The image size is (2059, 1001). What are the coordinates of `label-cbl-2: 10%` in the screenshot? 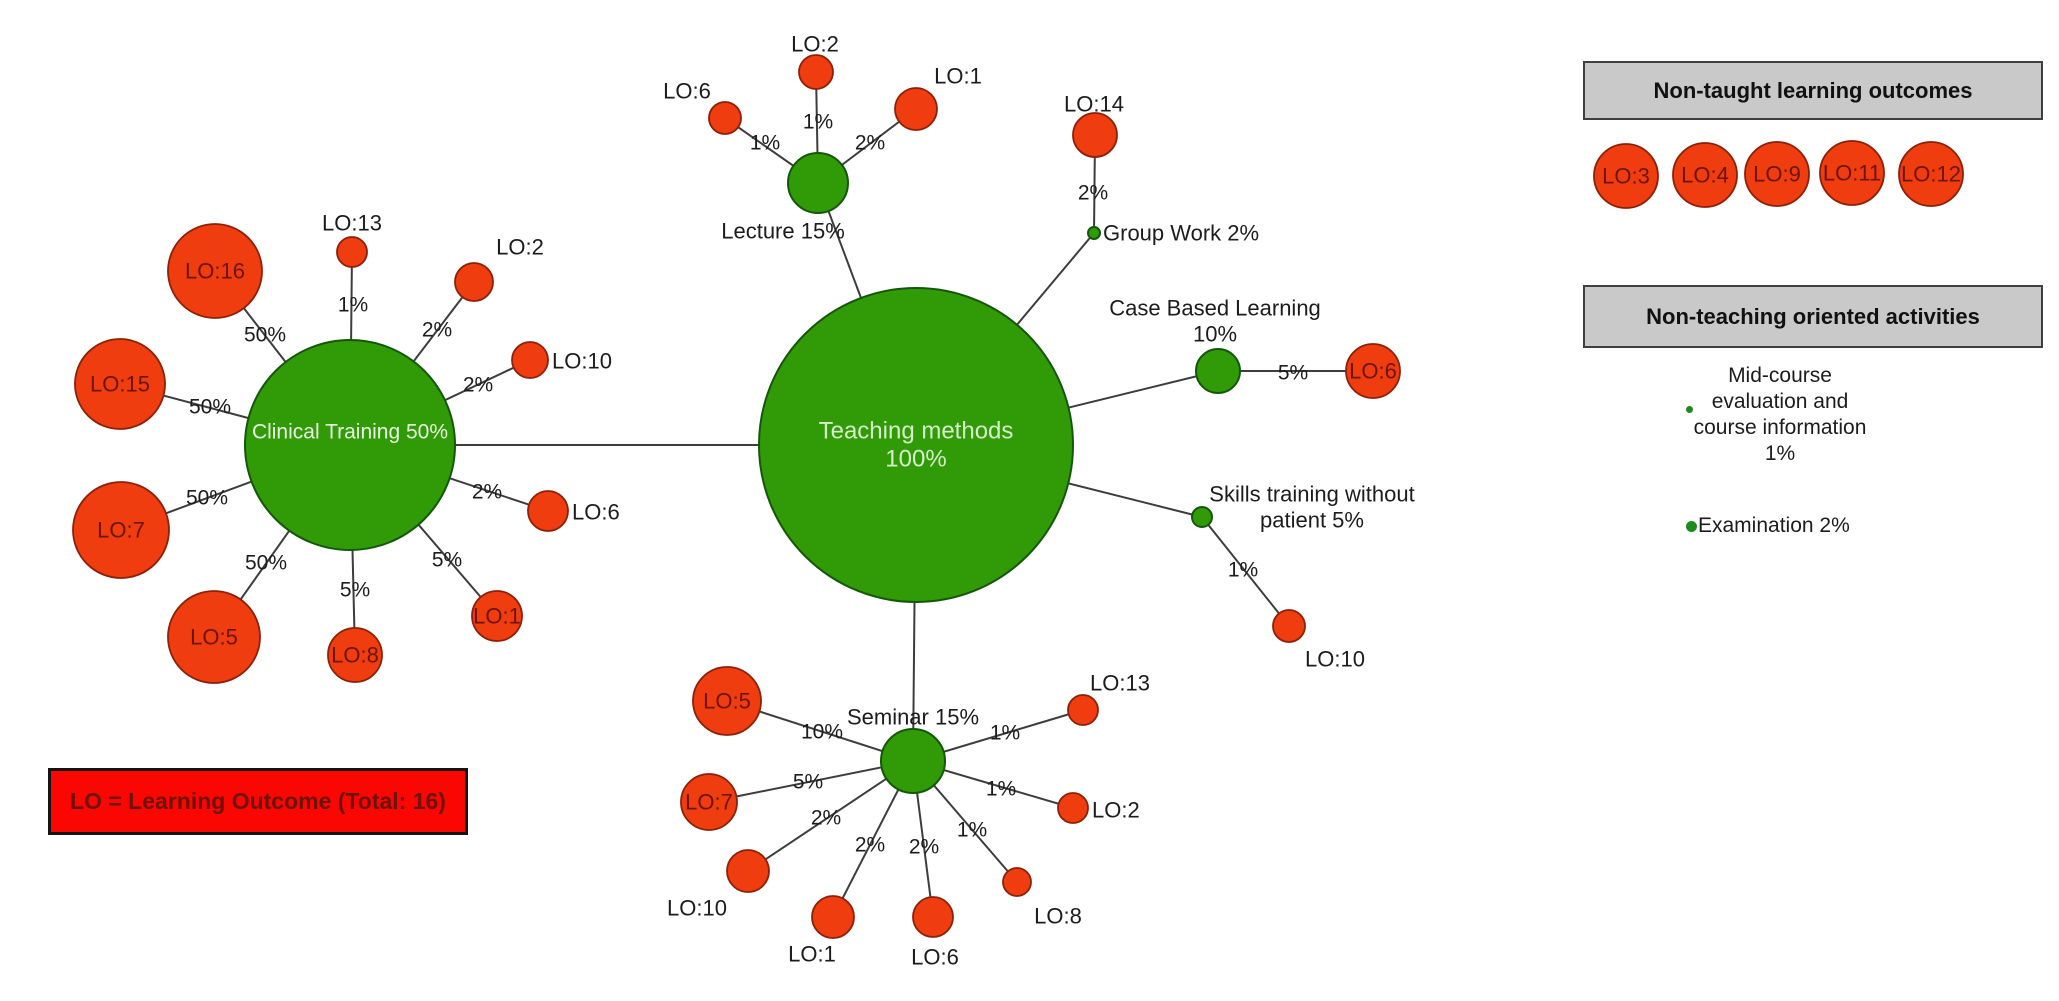 It's located at (1215, 334).